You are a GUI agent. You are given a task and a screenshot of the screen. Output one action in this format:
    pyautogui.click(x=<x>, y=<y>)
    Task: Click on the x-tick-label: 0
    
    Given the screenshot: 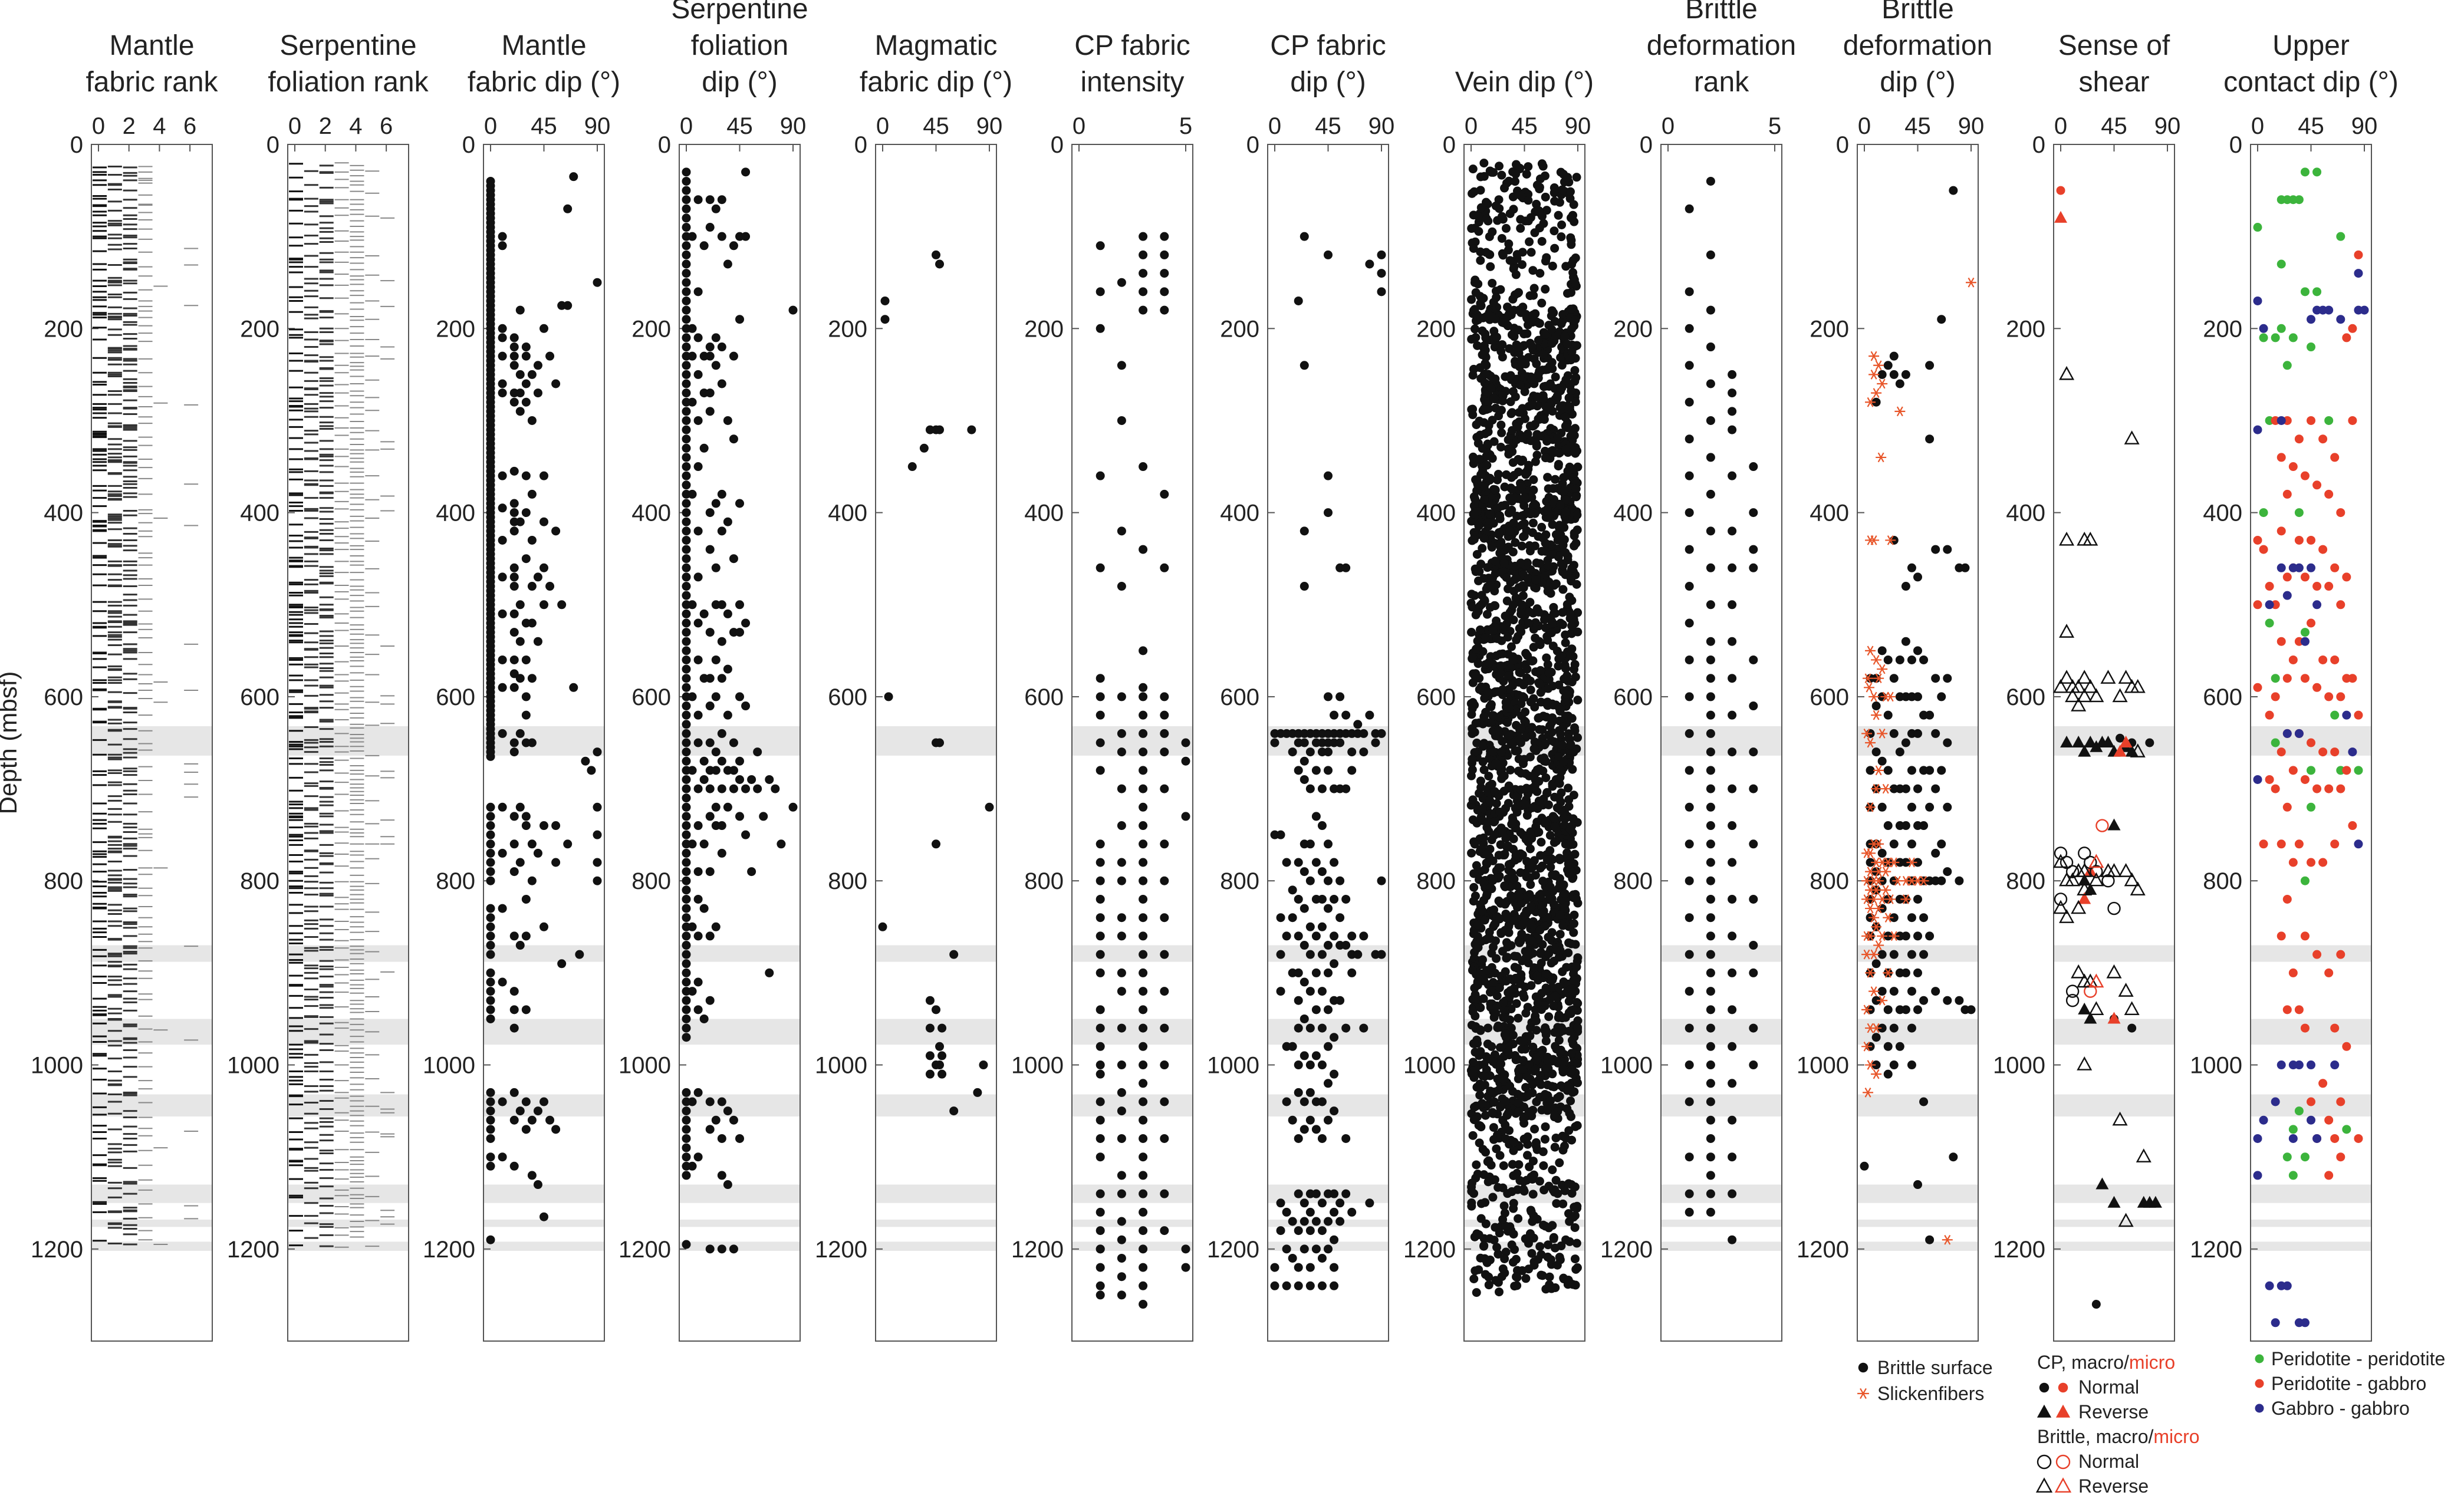 What is the action you would take?
    pyautogui.click(x=1079, y=126)
    